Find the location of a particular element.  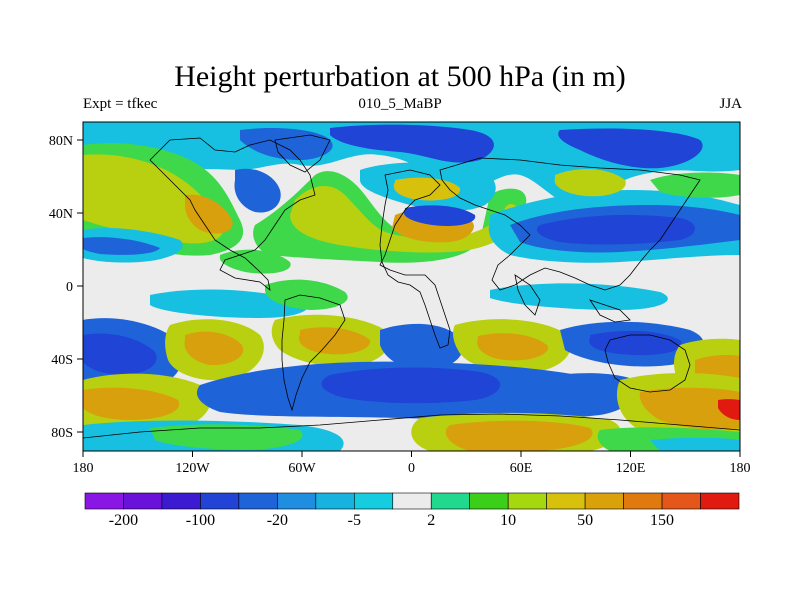

x-tick-label: 0 is located at coordinates (411, 468).